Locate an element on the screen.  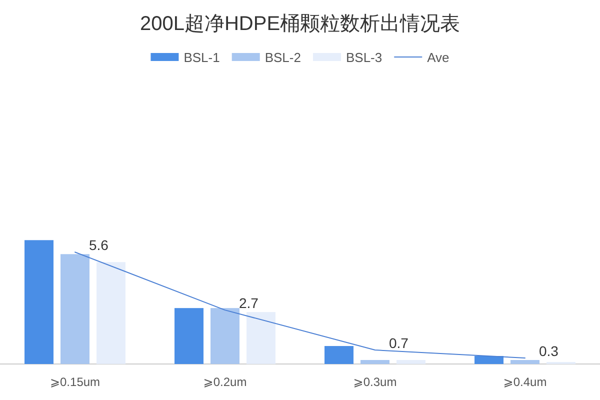
legend-label: BSL-2 is located at coordinates (282, 57).